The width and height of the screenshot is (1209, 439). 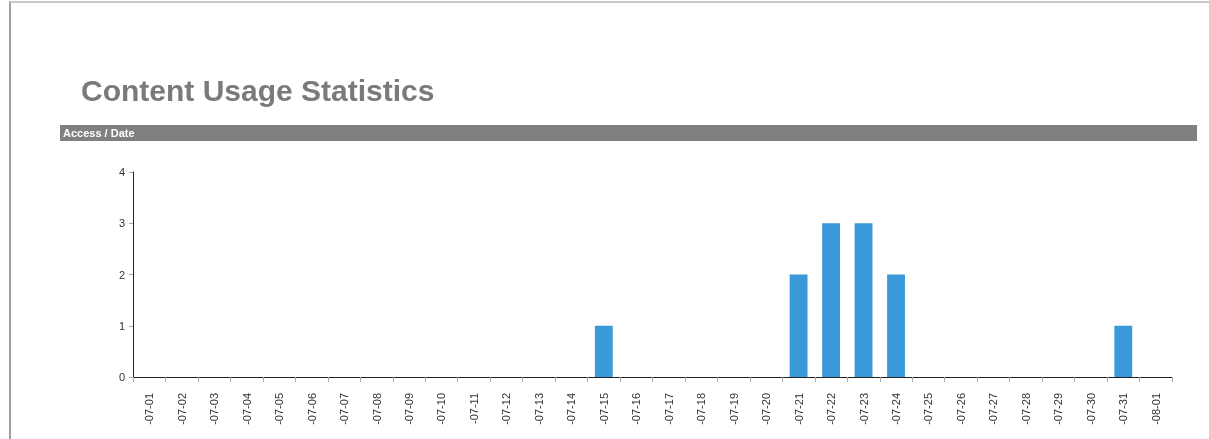 I want to click on x-tick-label: -07-21, so click(x=798, y=409).